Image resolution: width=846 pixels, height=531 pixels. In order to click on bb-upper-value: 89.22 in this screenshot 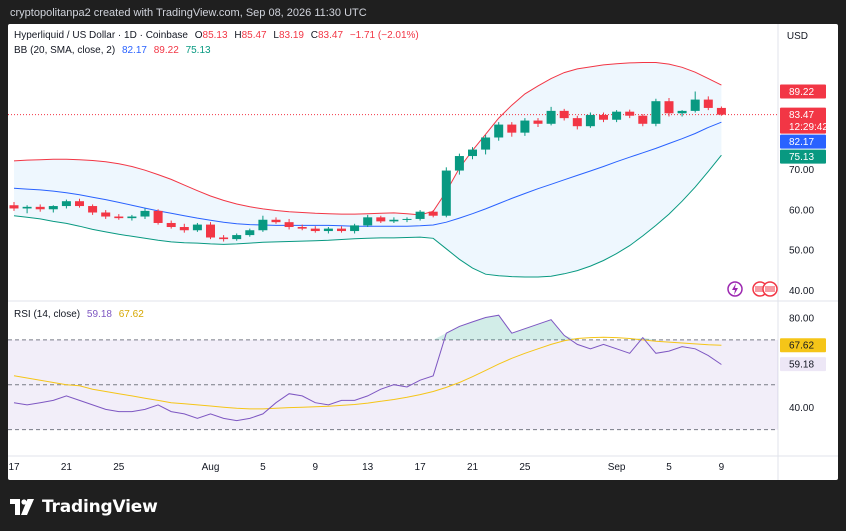, I will do `click(166, 50)`.